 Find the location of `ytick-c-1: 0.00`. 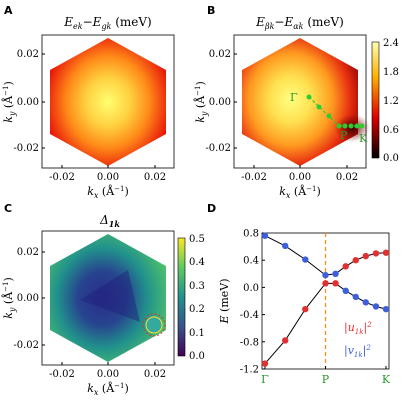

ytick-c-1: 0.00 is located at coordinates (28, 298).